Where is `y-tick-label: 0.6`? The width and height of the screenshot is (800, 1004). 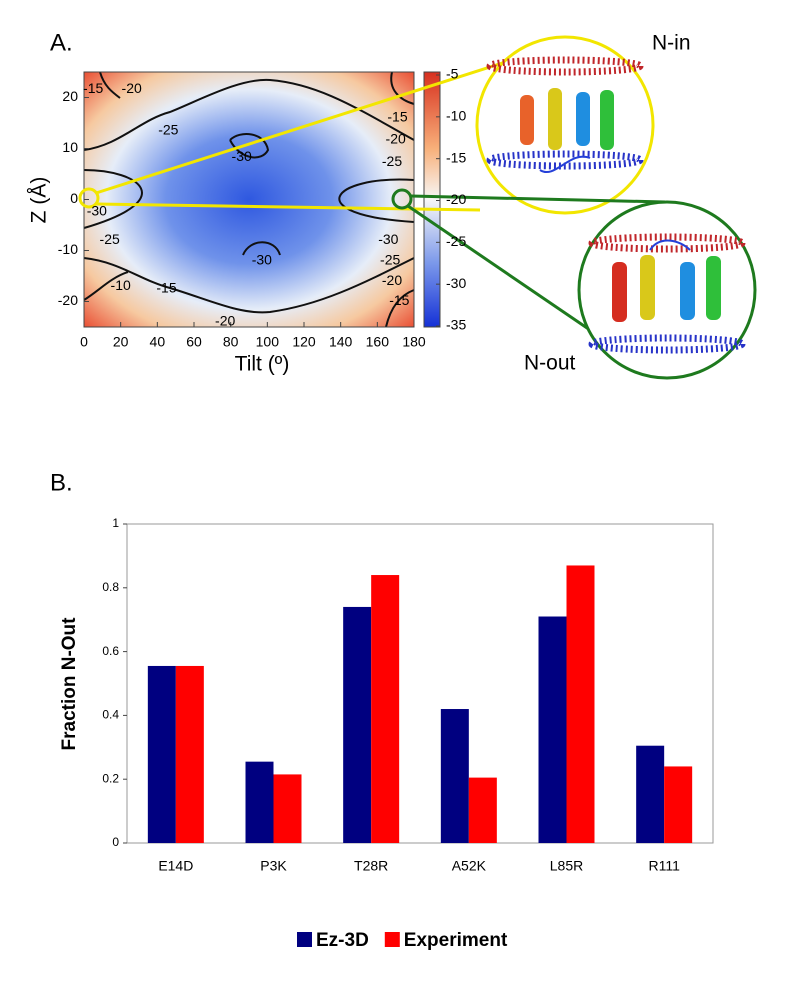 y-tick-label: 0.6 is located at coordinates (110, 651).